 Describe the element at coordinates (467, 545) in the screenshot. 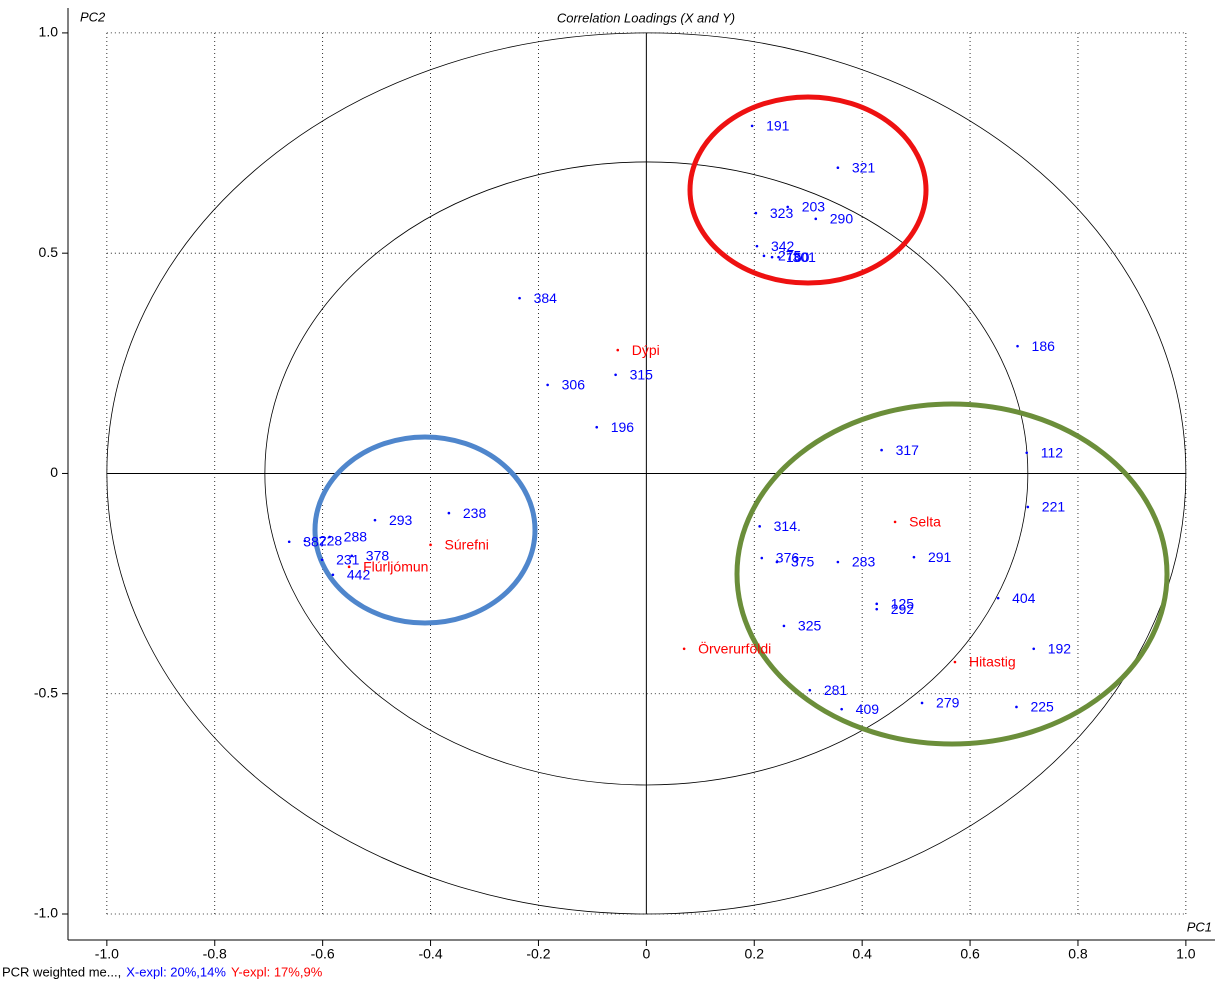

I see `point-label: Súrefni` at that location.